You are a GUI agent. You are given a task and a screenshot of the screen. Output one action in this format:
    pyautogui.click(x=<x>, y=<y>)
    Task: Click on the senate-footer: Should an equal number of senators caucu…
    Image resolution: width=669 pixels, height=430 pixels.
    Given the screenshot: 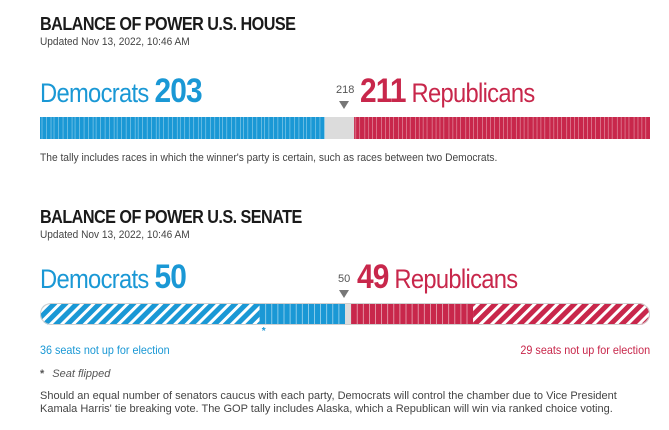 What is the action you would take?
    pyautogui.click(x=328, y=402)
    